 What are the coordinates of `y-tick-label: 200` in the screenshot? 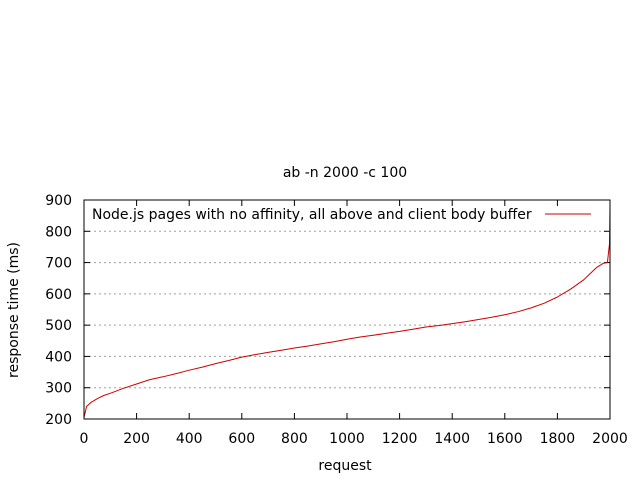 It's located at (58, 420).